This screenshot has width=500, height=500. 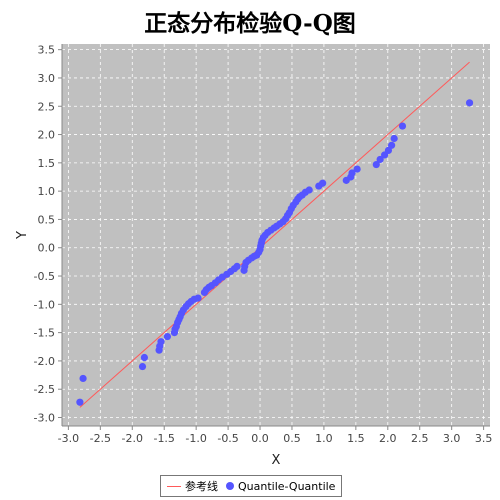 What do you see at coordinates (44, 361) in the screenshot?
I see `y-tick-label: -2.0` at bounding box center [44, 361].